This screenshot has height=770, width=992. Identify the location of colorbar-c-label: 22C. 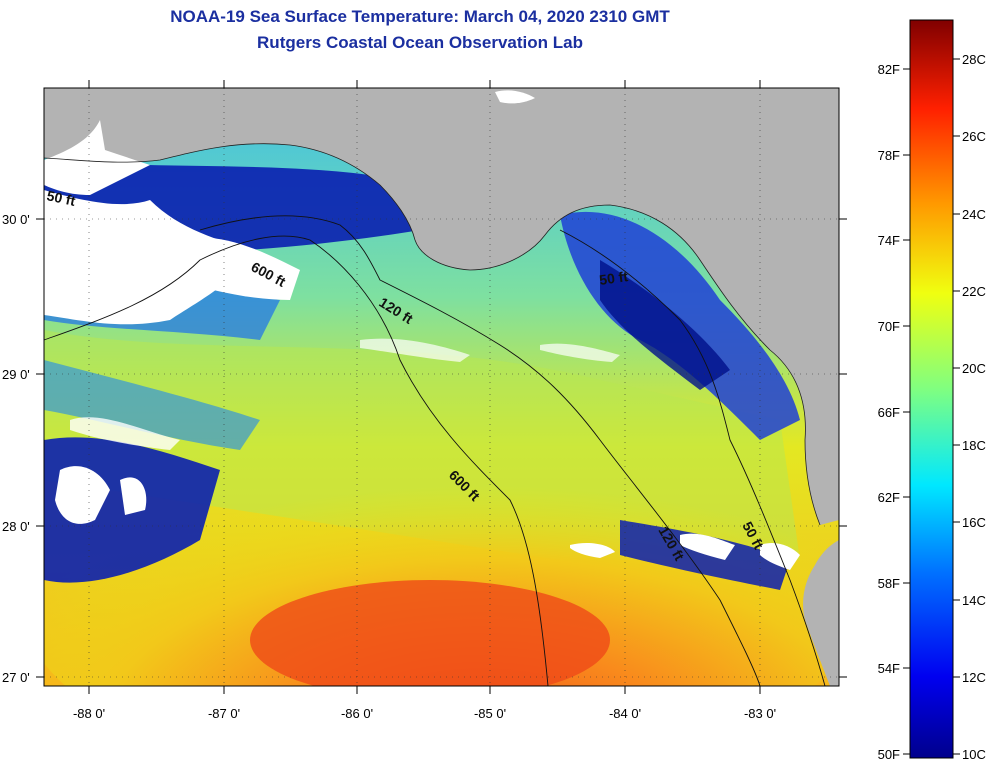
(974, 291).